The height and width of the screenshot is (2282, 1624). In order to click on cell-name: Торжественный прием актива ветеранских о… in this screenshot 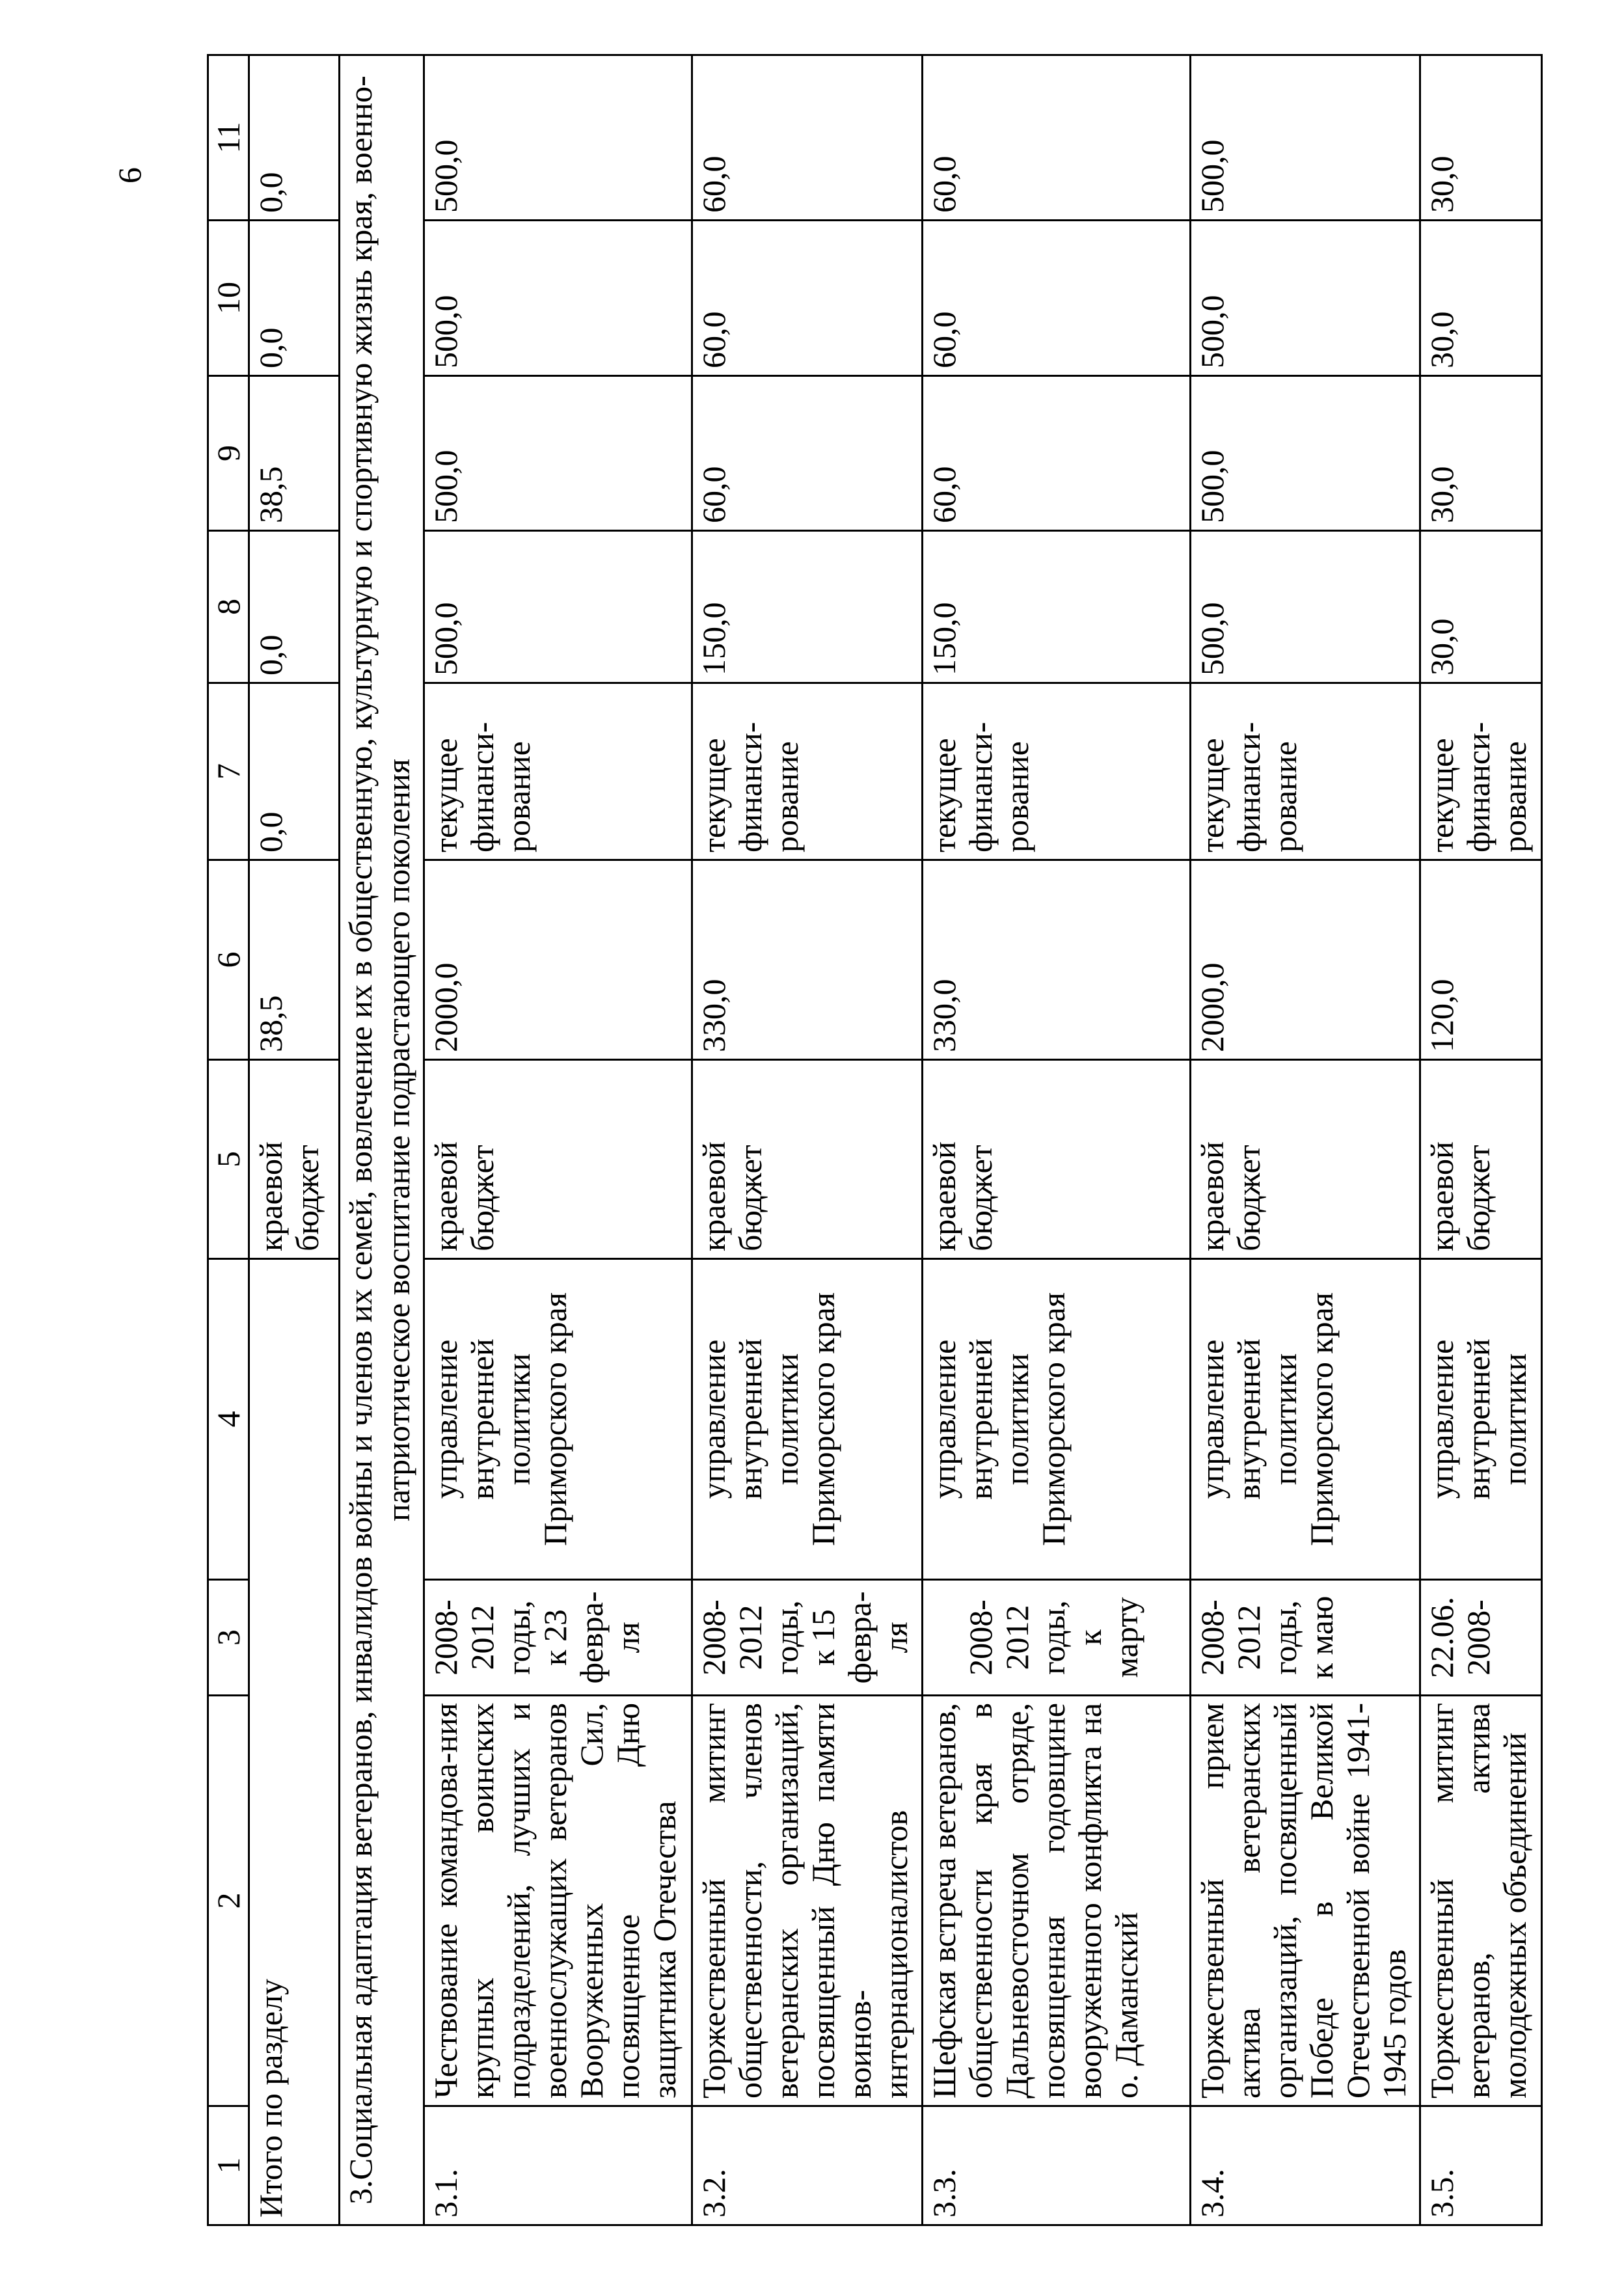, I will do `click(1305, 1900)`.